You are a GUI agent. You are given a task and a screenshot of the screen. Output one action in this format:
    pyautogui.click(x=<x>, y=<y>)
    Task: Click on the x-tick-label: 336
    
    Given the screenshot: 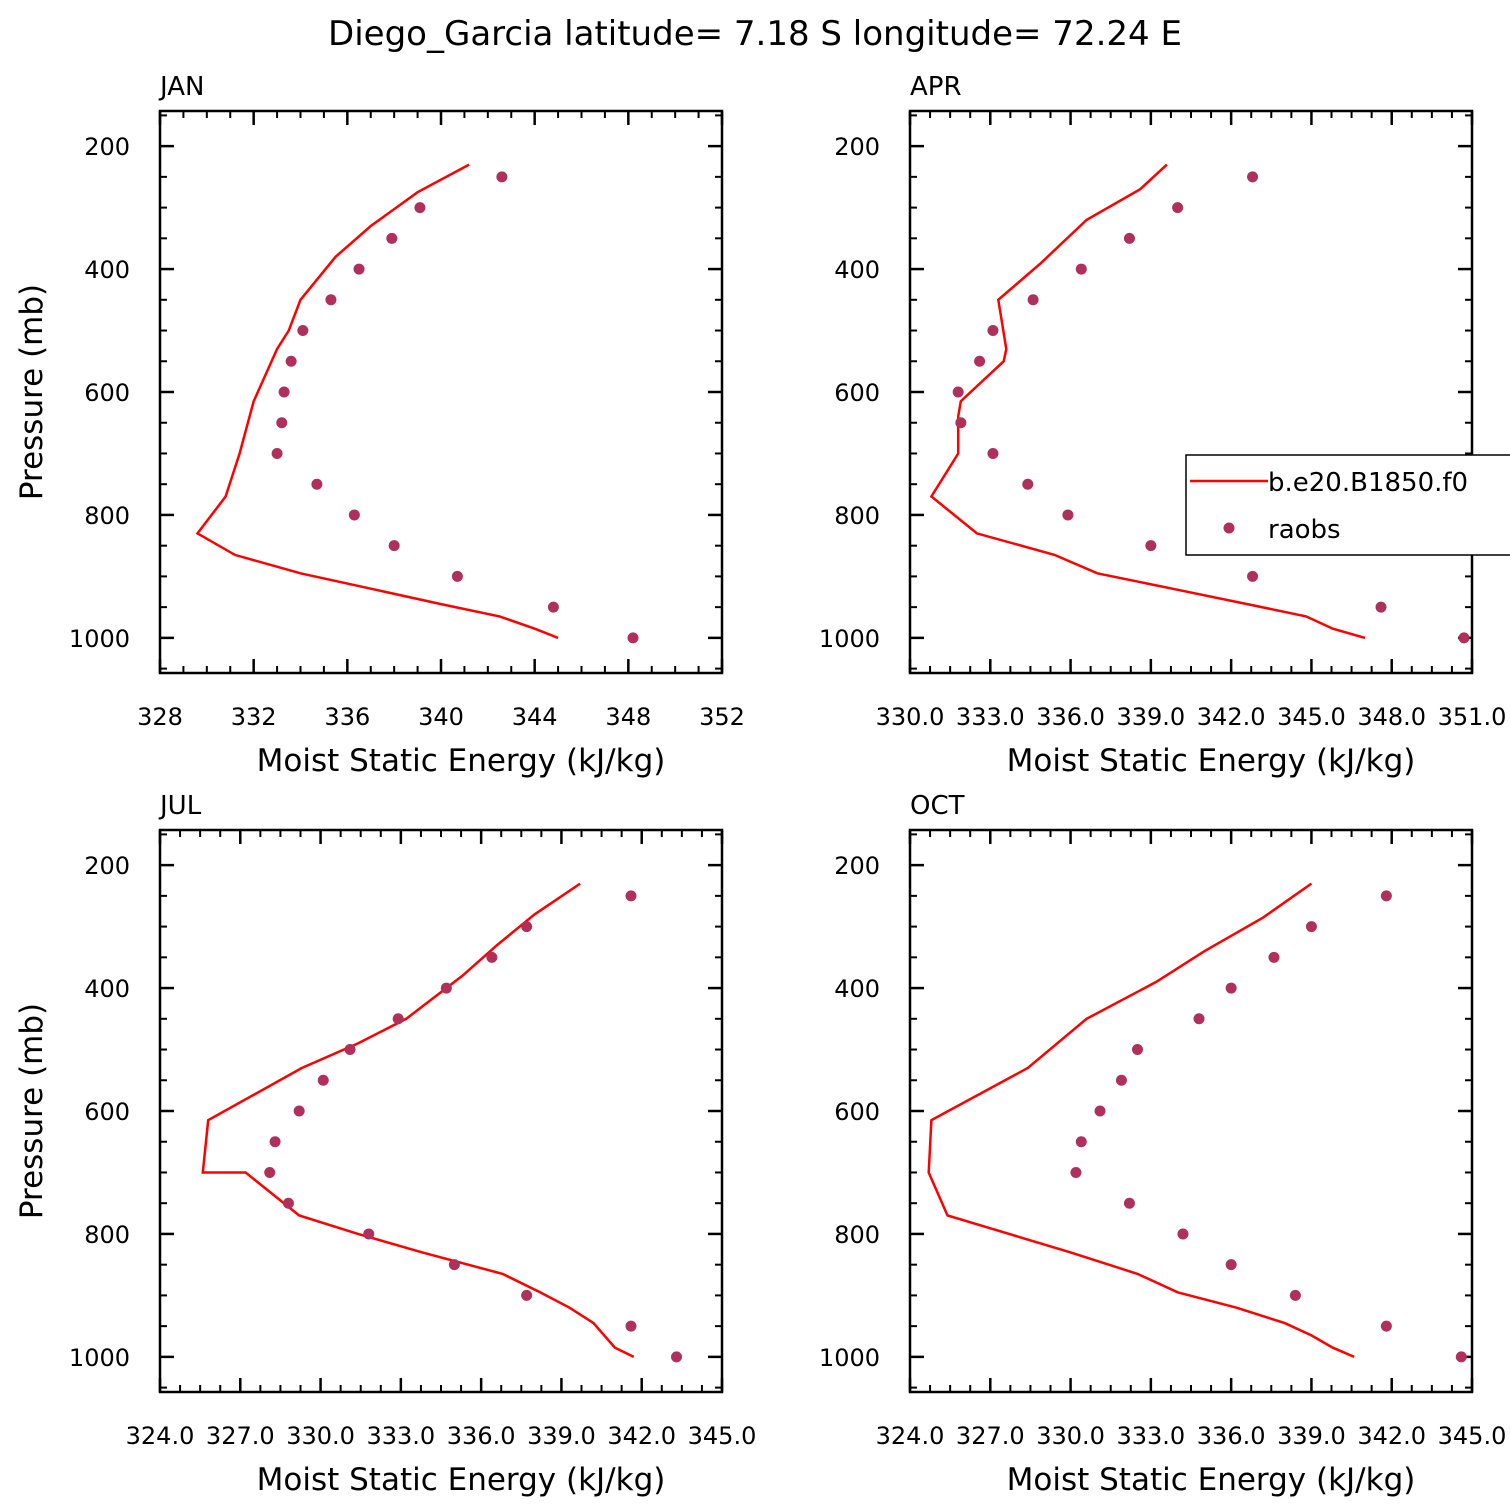 What is the action you would take?
    pyautogui.click(x=347, y=717)
    